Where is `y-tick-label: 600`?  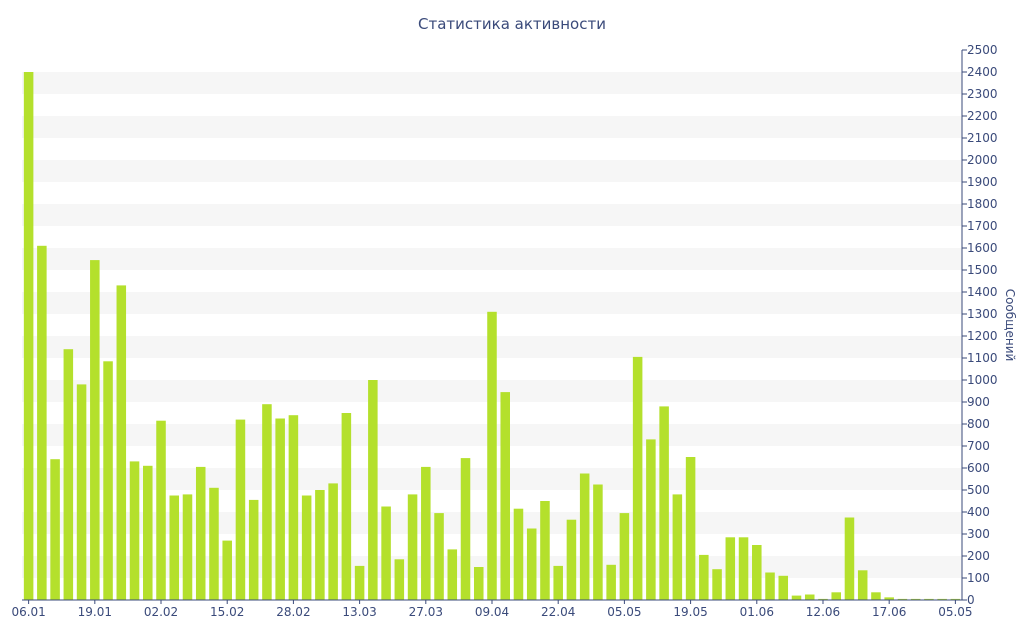 y-tick-label: 600 is located at coordinates (978, 468).